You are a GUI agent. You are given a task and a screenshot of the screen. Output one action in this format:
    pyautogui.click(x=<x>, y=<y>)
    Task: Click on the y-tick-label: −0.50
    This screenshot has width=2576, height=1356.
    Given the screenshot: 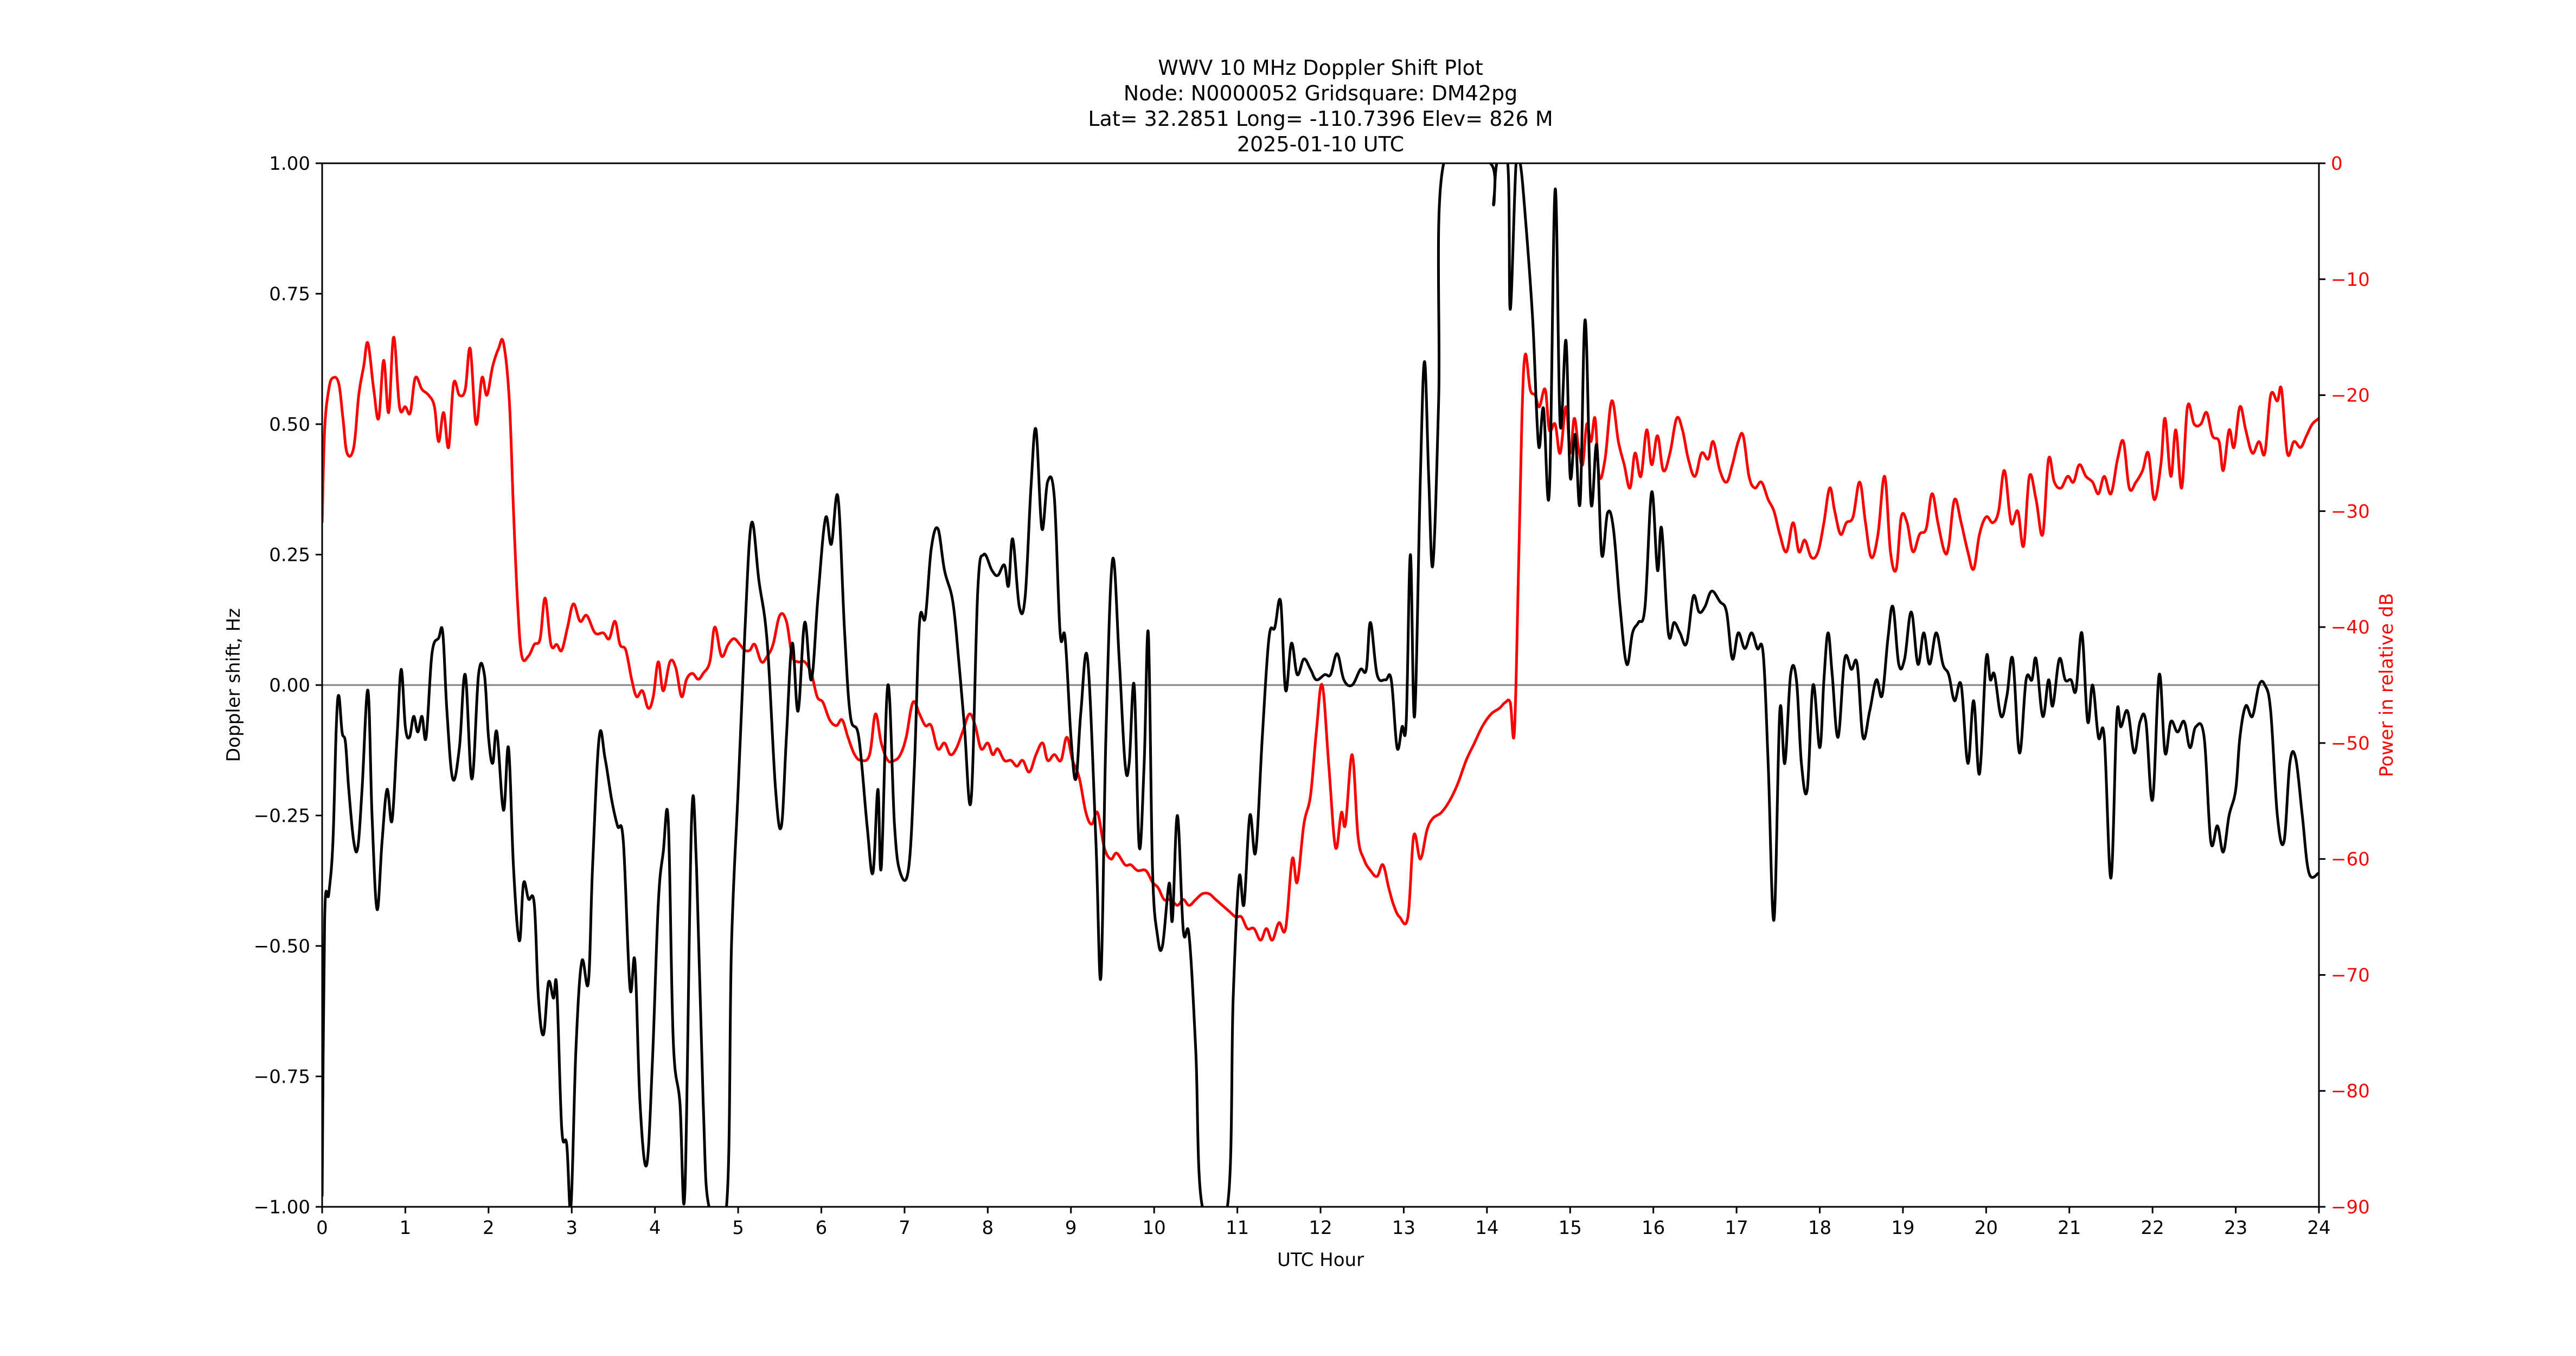 What is the action you would take?
    pyautogui.click(x=282, y=946)
    